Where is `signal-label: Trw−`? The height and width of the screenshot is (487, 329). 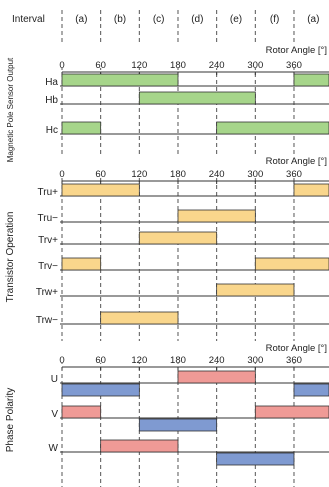
signal-label: Trw− is located at coordinates (47, 320).